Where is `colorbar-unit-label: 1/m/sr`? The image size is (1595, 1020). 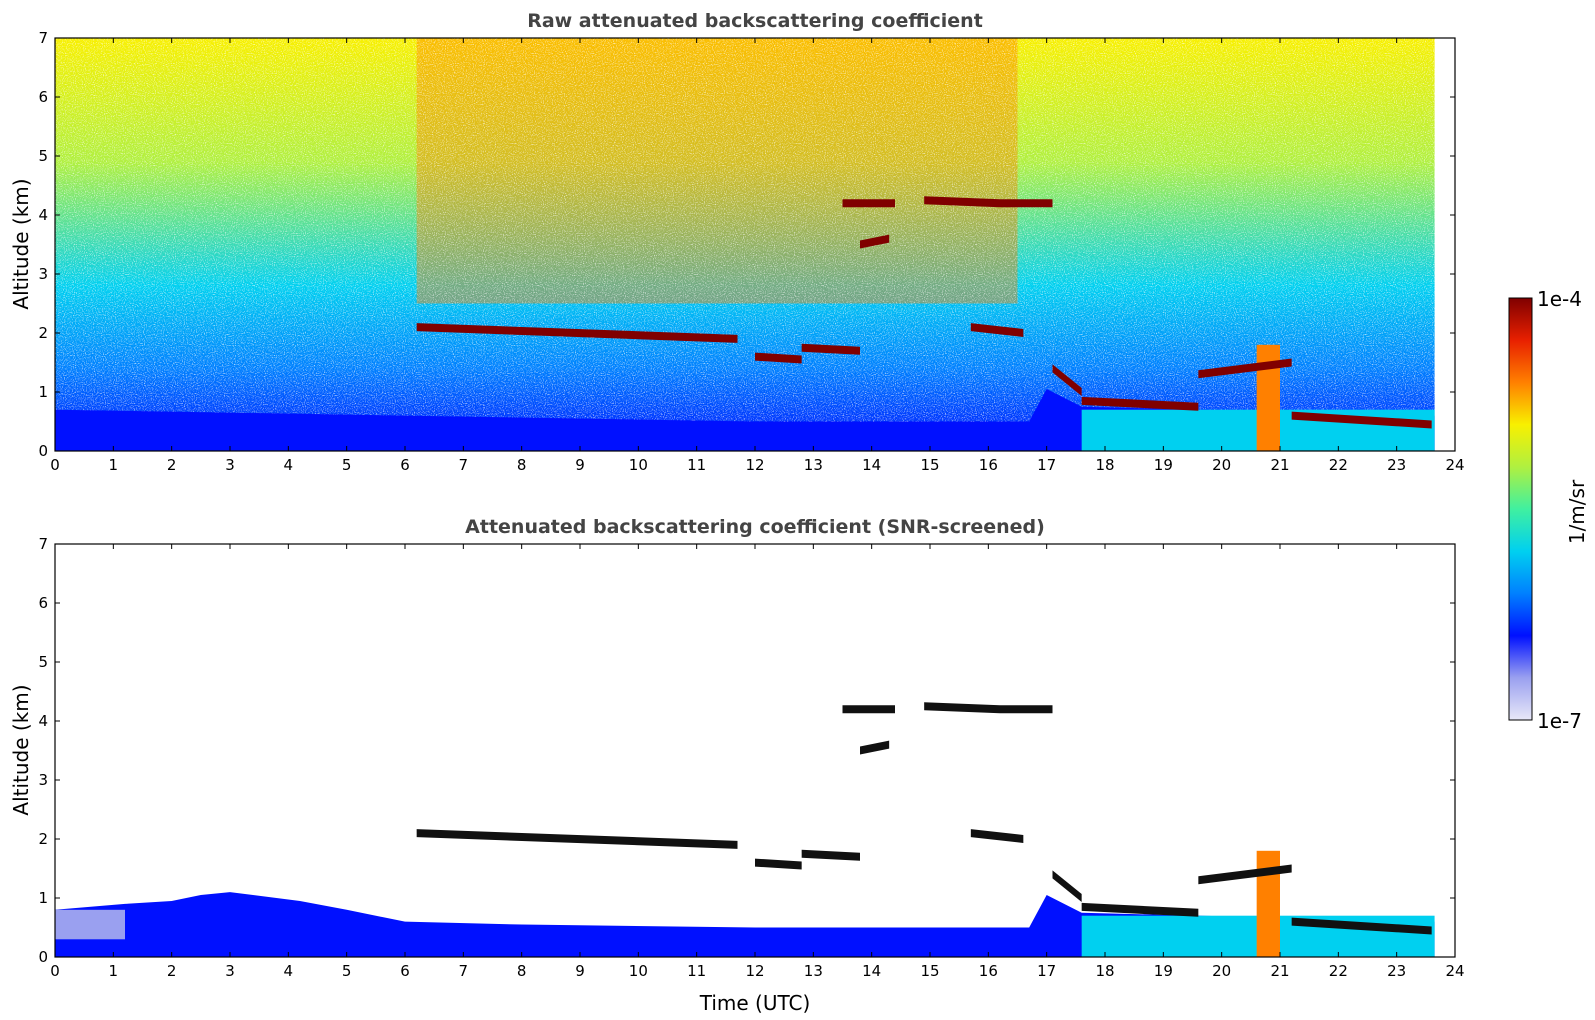 colorbar-unit-label: 1/m/sr is located at coordinates (1577, 511).